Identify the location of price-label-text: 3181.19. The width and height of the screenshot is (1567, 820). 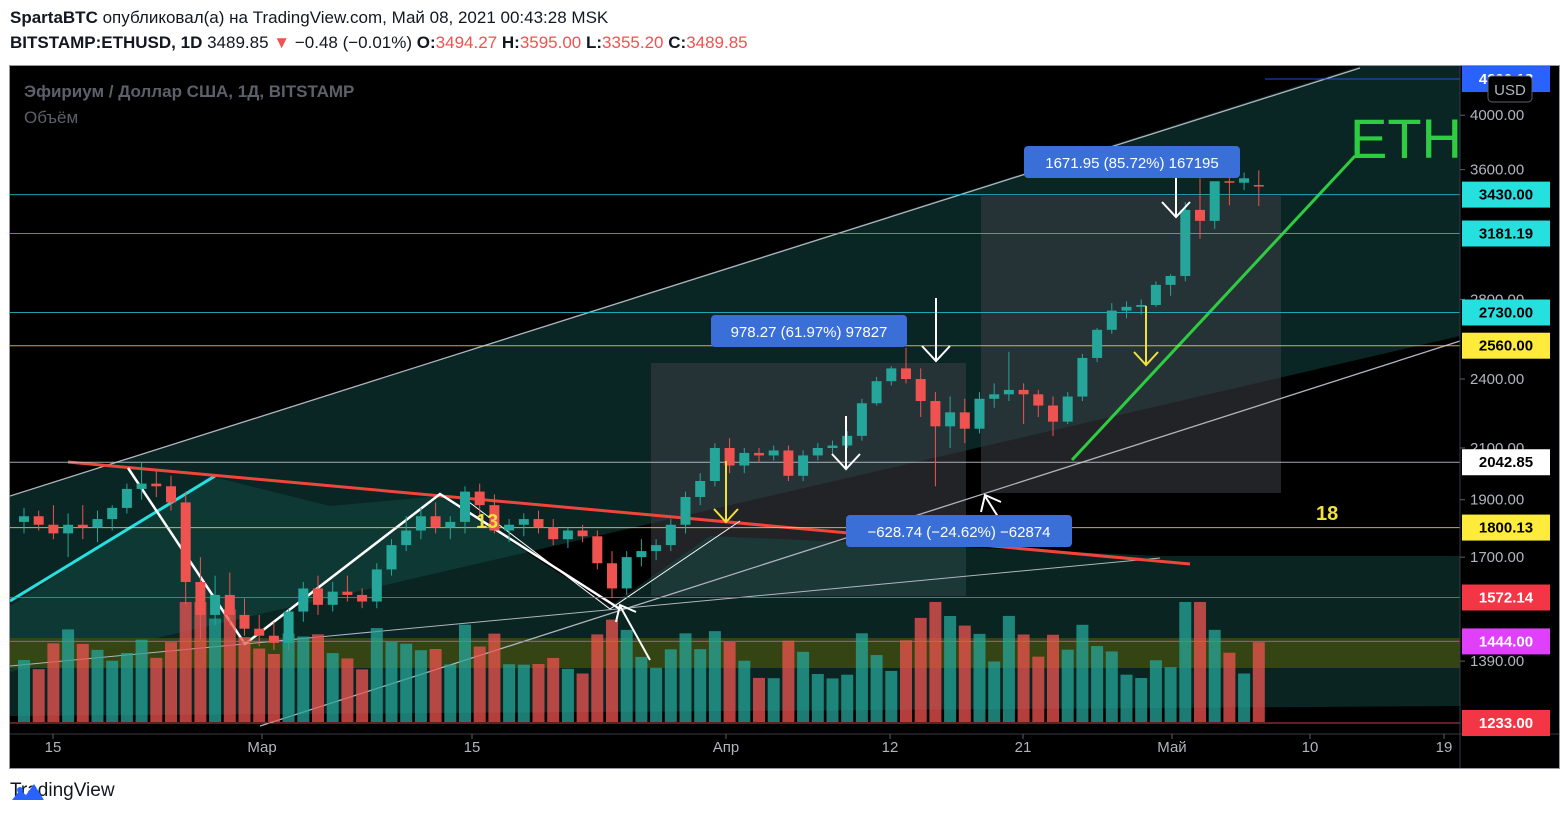
(1506, 234).